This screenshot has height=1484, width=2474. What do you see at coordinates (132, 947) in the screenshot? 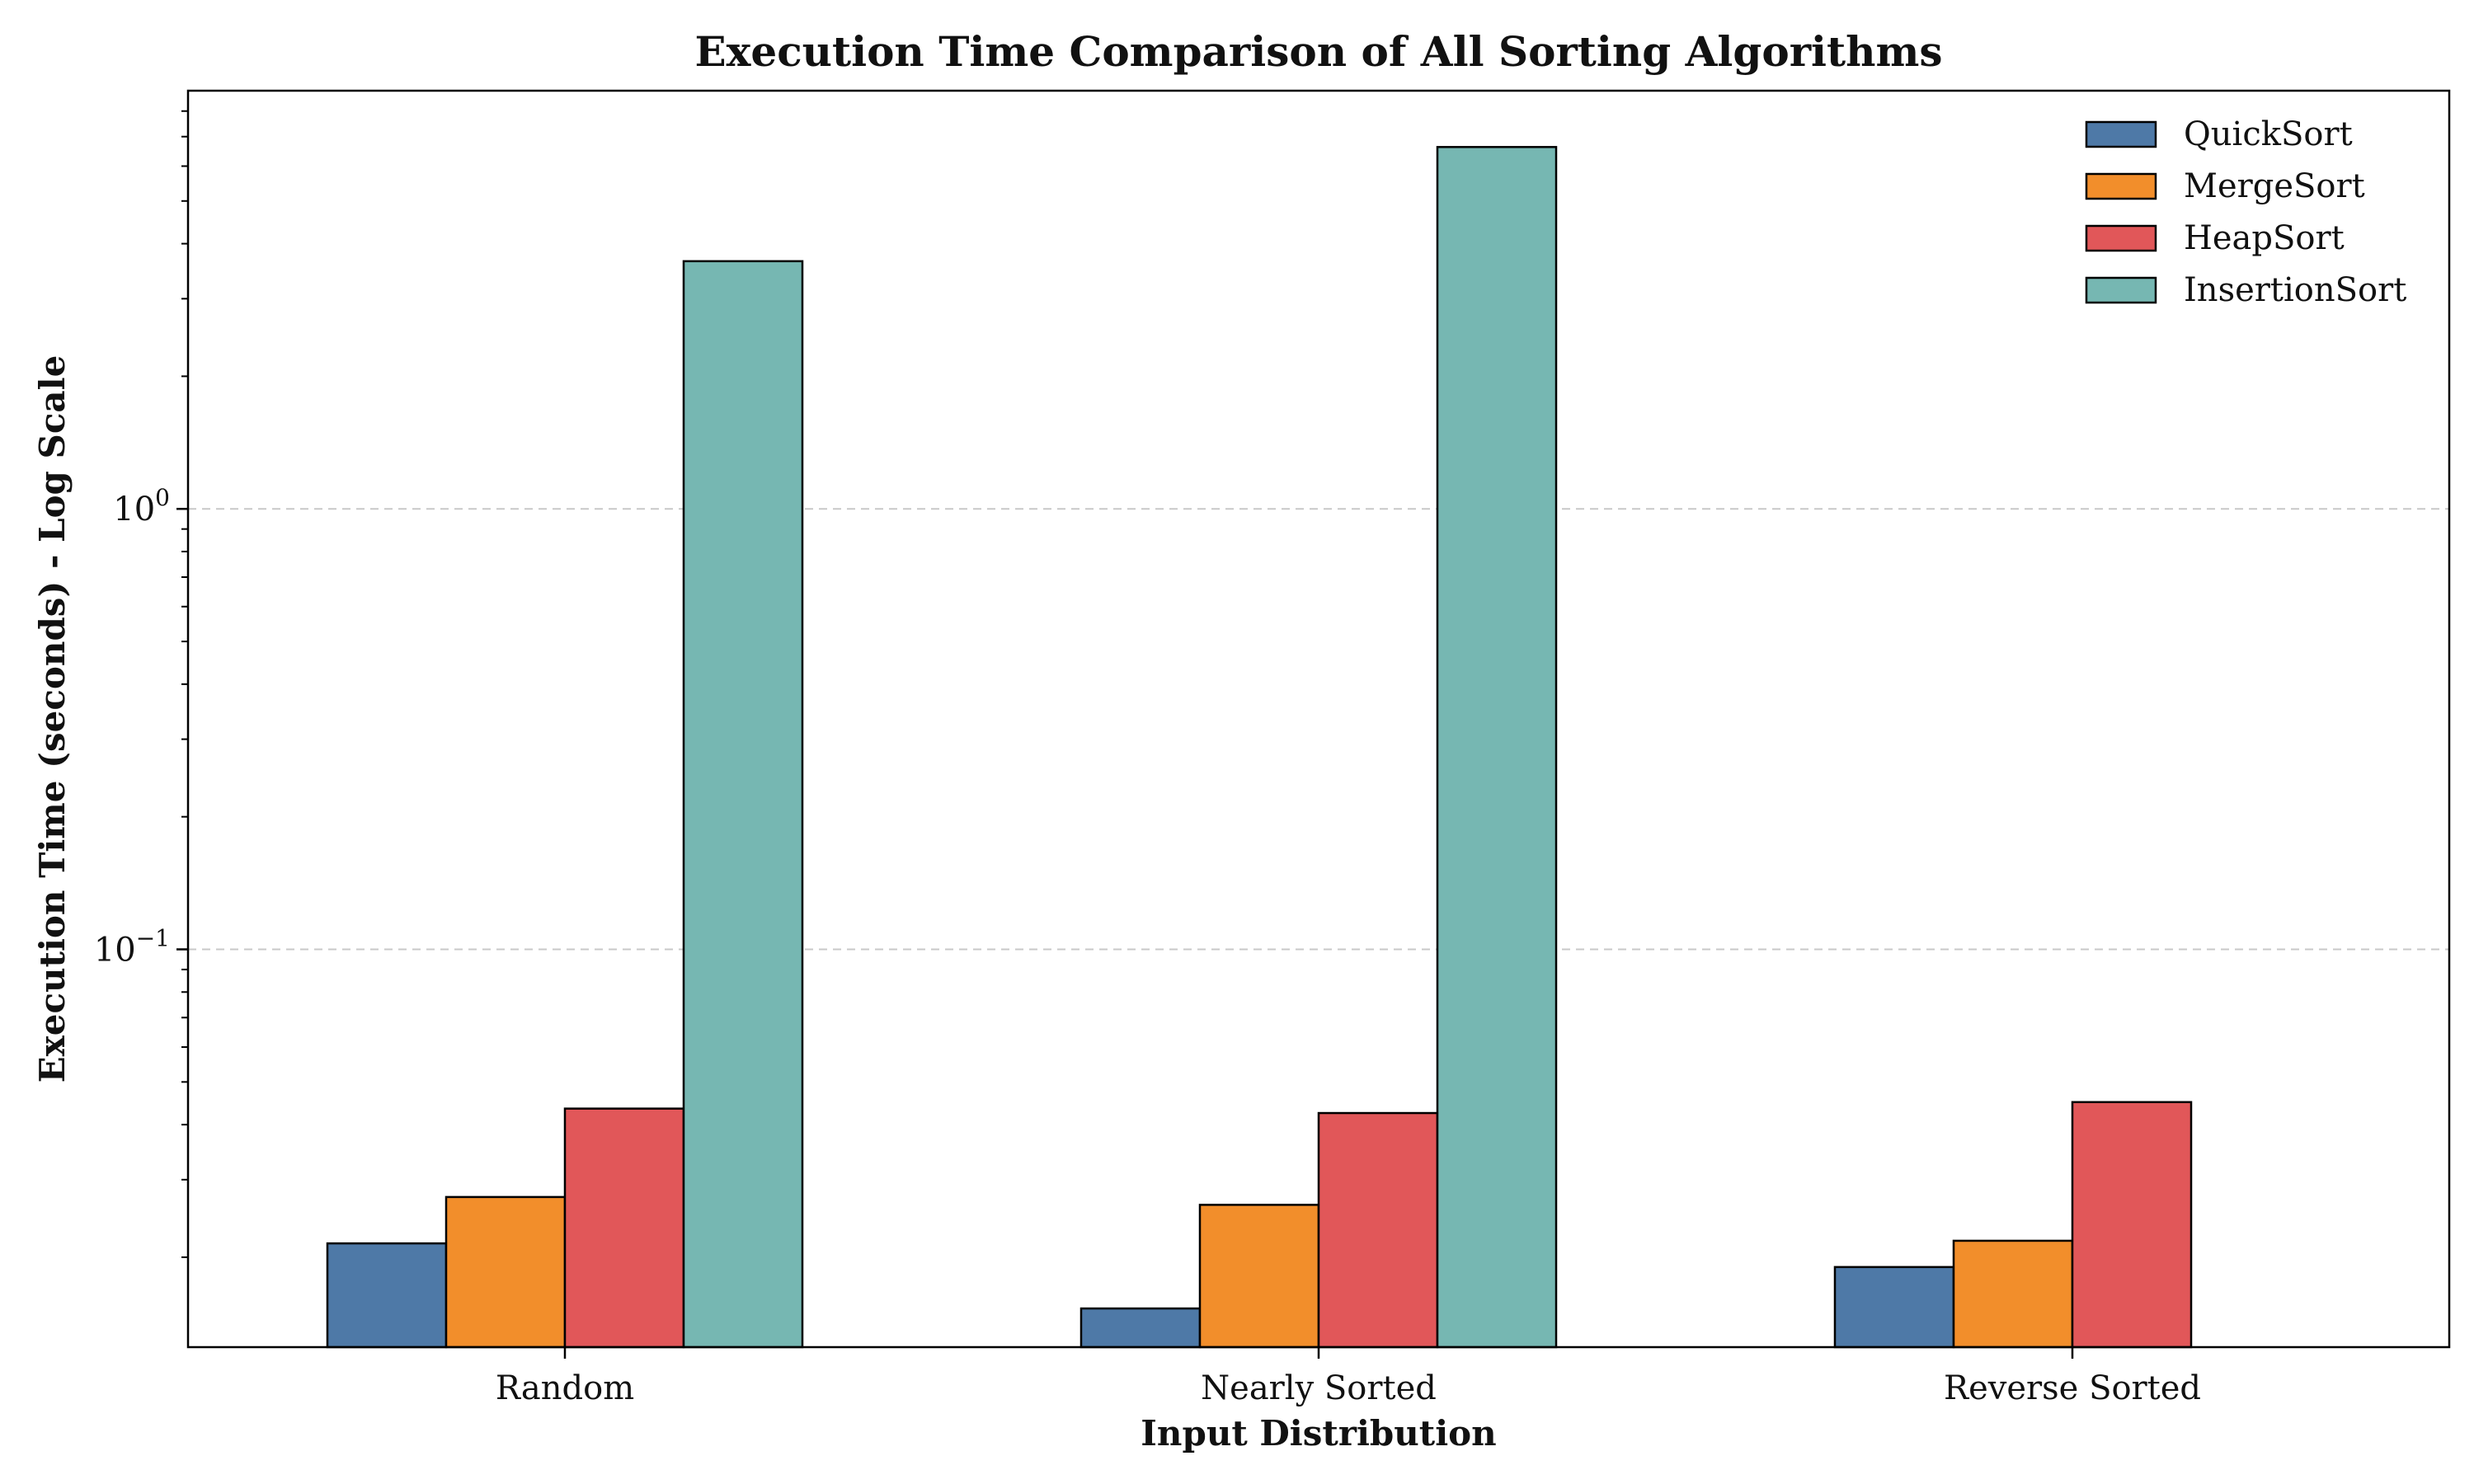
I see `y-tick-label-0: 10⁻¹` at bounding box center [132, 947].